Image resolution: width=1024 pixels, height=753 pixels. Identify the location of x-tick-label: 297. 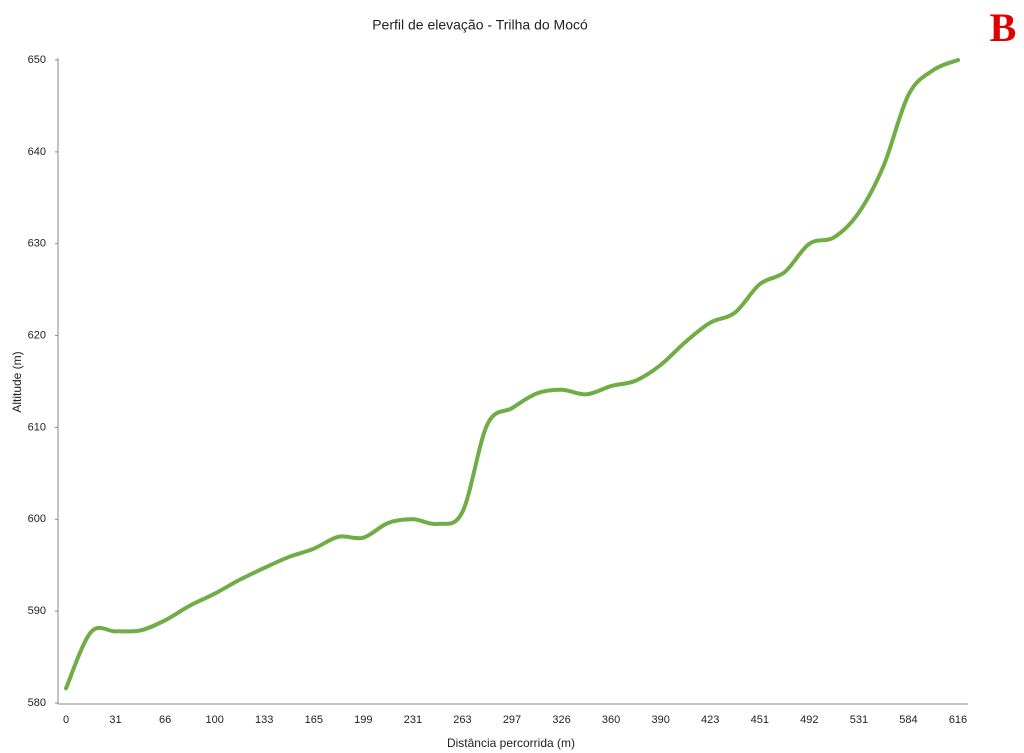
(512, 720).